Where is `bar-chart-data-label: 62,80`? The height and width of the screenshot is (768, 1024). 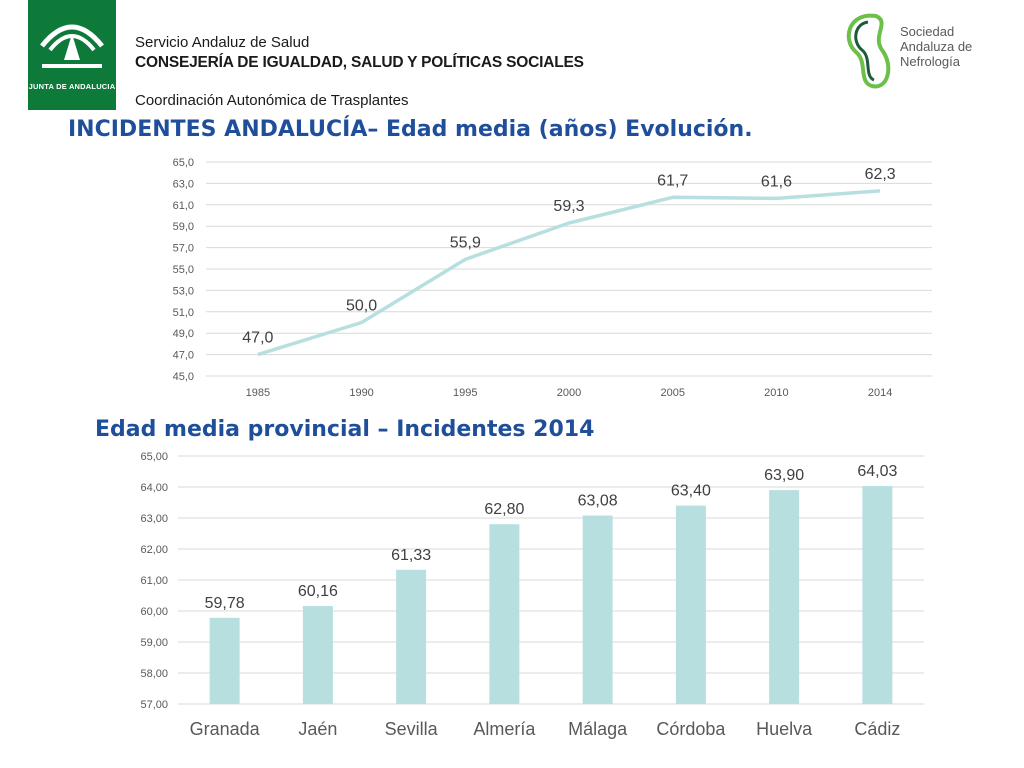 bar-chart-data-label: 62,80 is located at coordinates (504, 509).